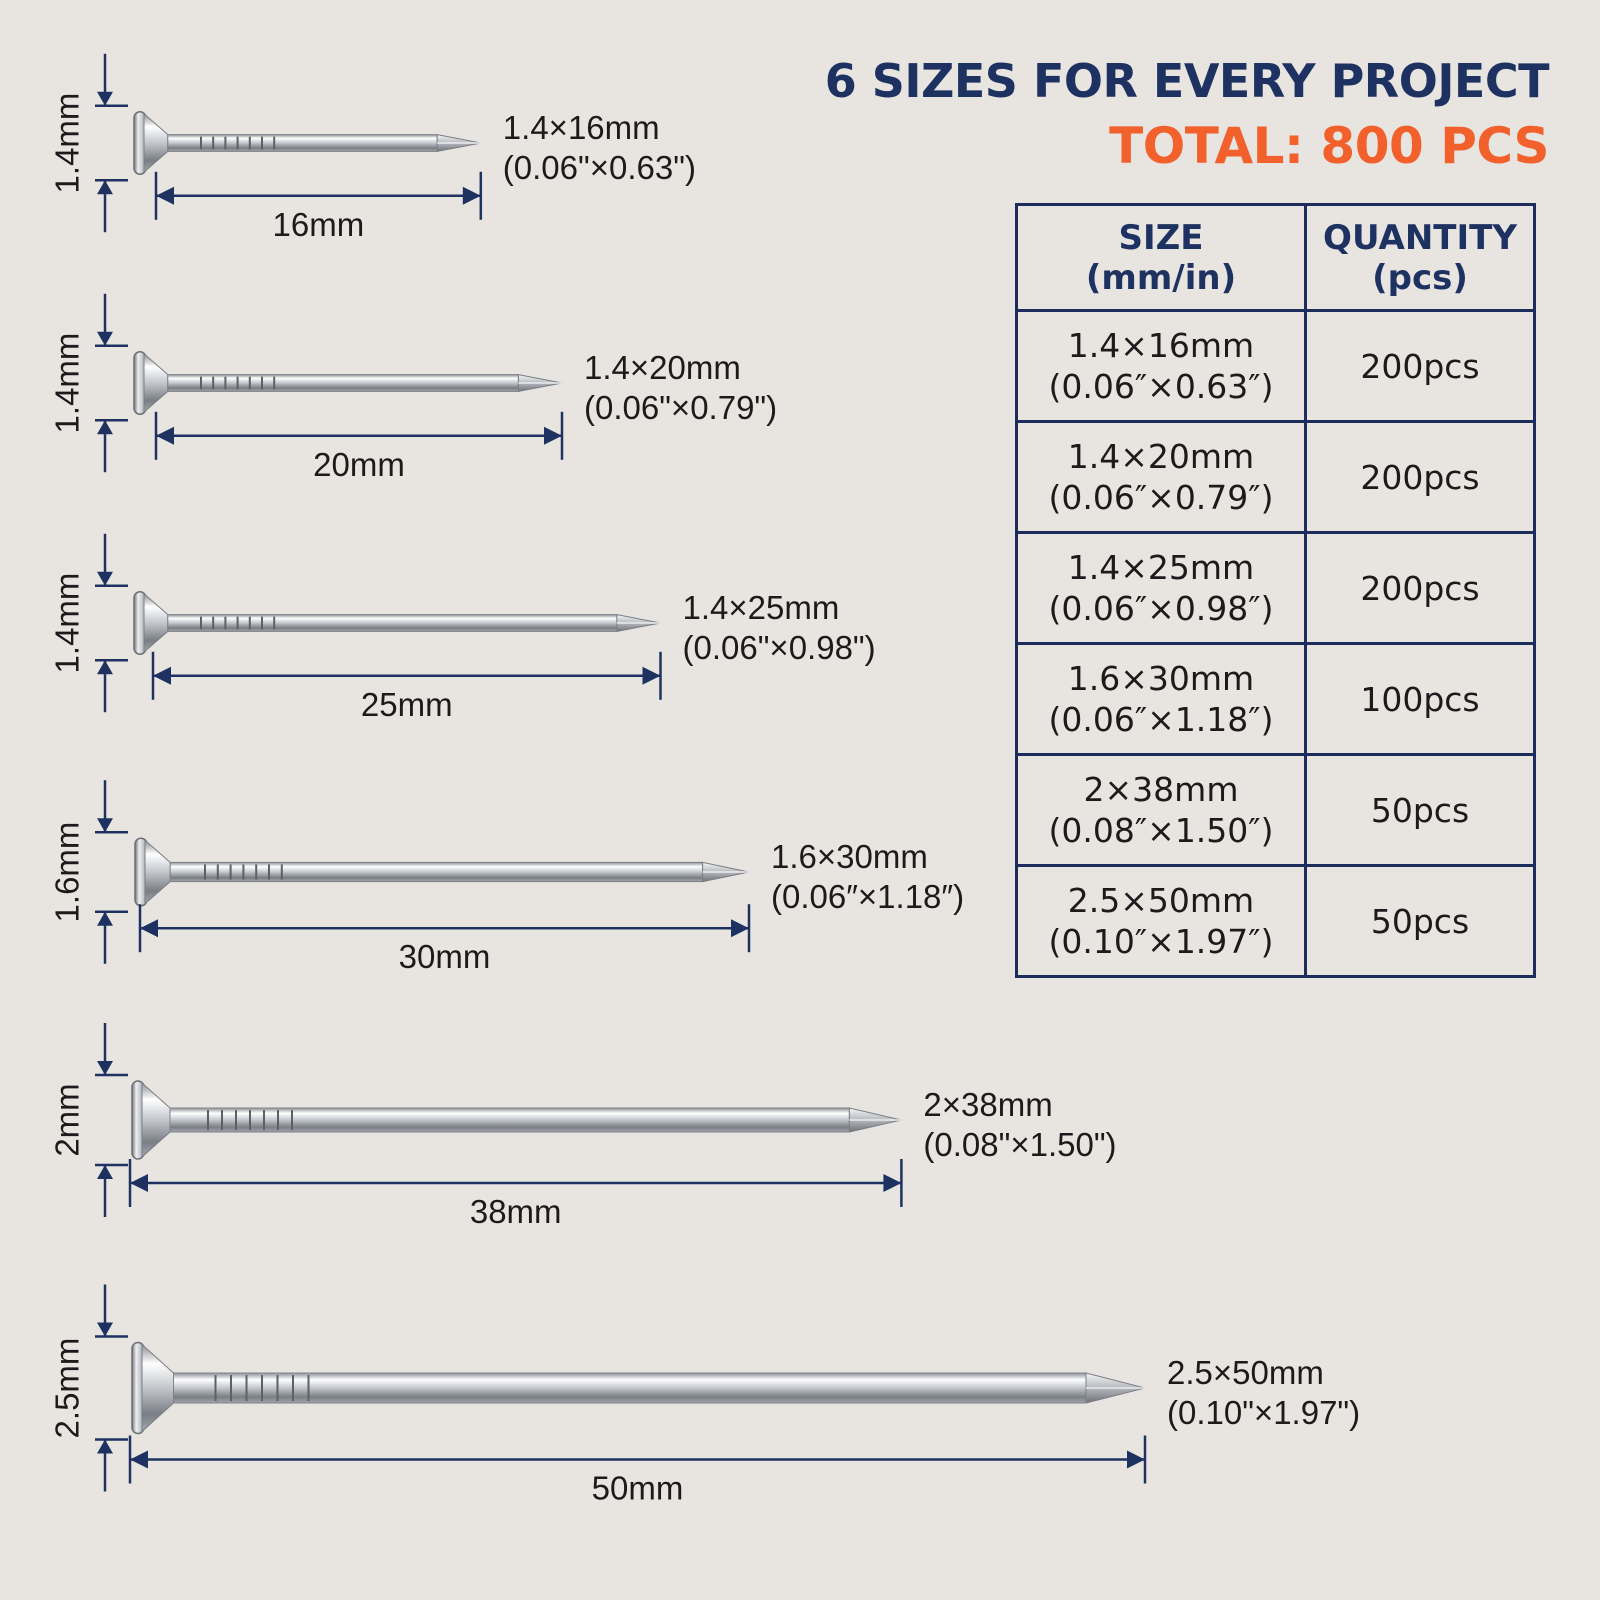 The width and height of the screenshot is (1600, 1600). Describe the element at coordinates (1161, 386) in the screenshot. I see `size-in: (0.06″×0.63″)` at that location.